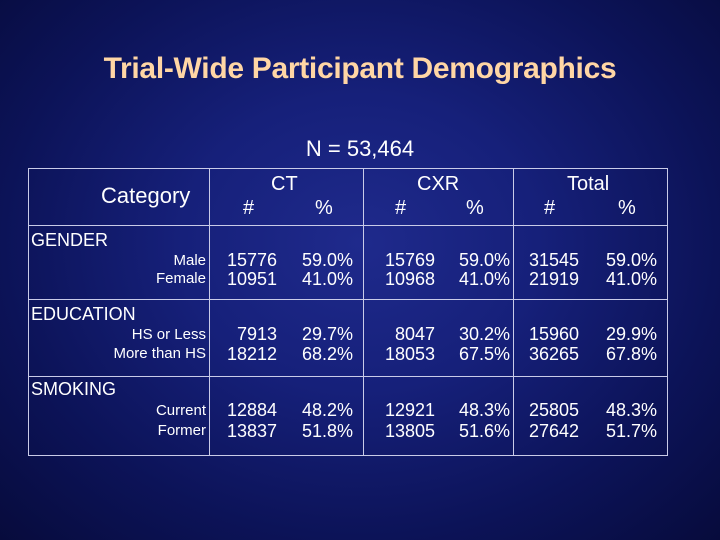 This screenshot has width=720, height=540. Describe the element at coordinates (251, 260) in the screenshot. I see `cell-male-ct-count: 15776` at that location.